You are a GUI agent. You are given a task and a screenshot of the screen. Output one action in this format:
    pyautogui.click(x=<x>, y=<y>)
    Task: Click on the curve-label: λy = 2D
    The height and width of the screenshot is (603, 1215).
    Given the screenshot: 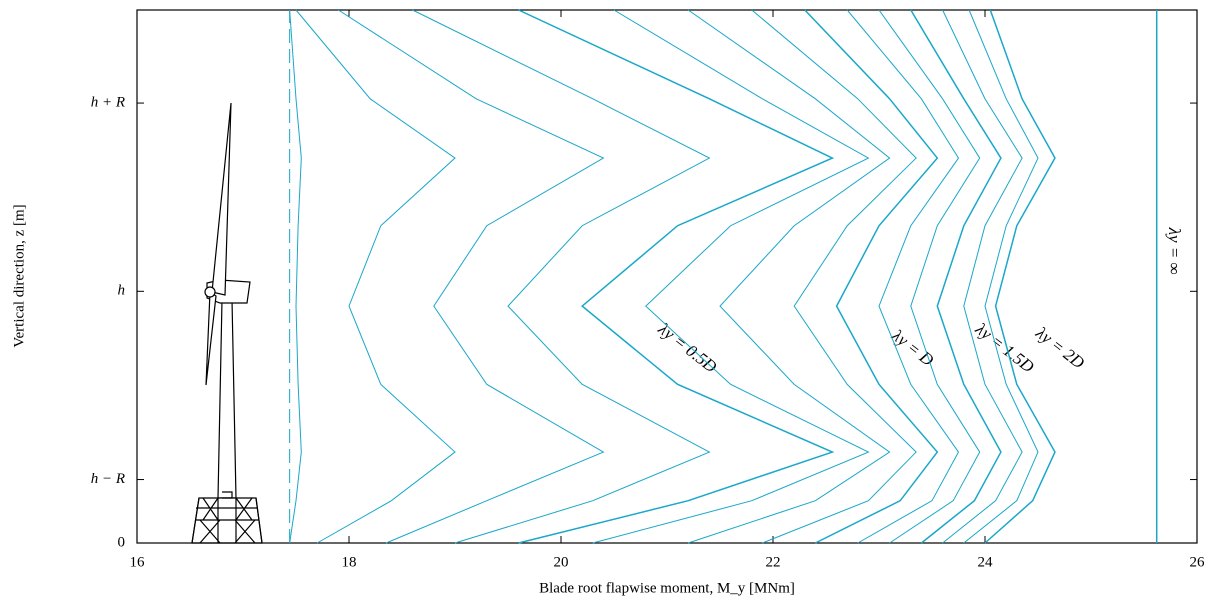 What is the action you would take?
    pyautogui.click(x=1060, y=348)
    